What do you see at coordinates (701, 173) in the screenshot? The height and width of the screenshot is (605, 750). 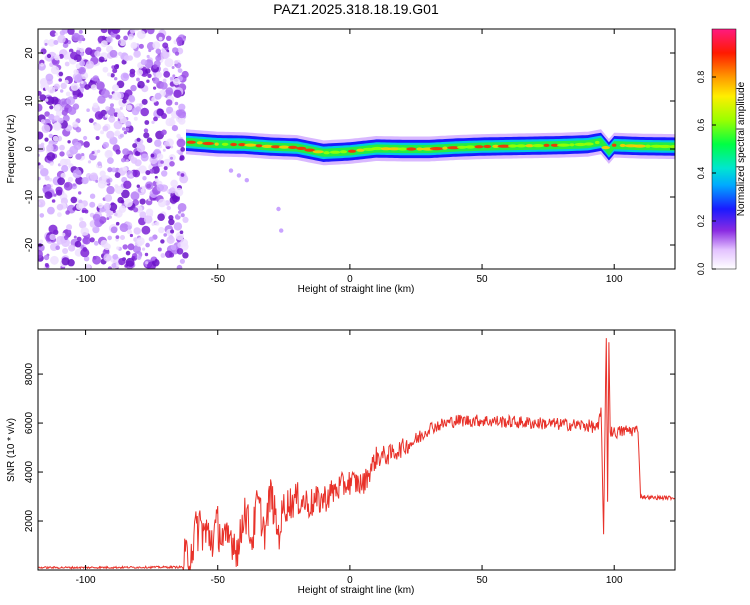 I see `colorbar-tick-label: 0.4` at bounding box center [701, 173].